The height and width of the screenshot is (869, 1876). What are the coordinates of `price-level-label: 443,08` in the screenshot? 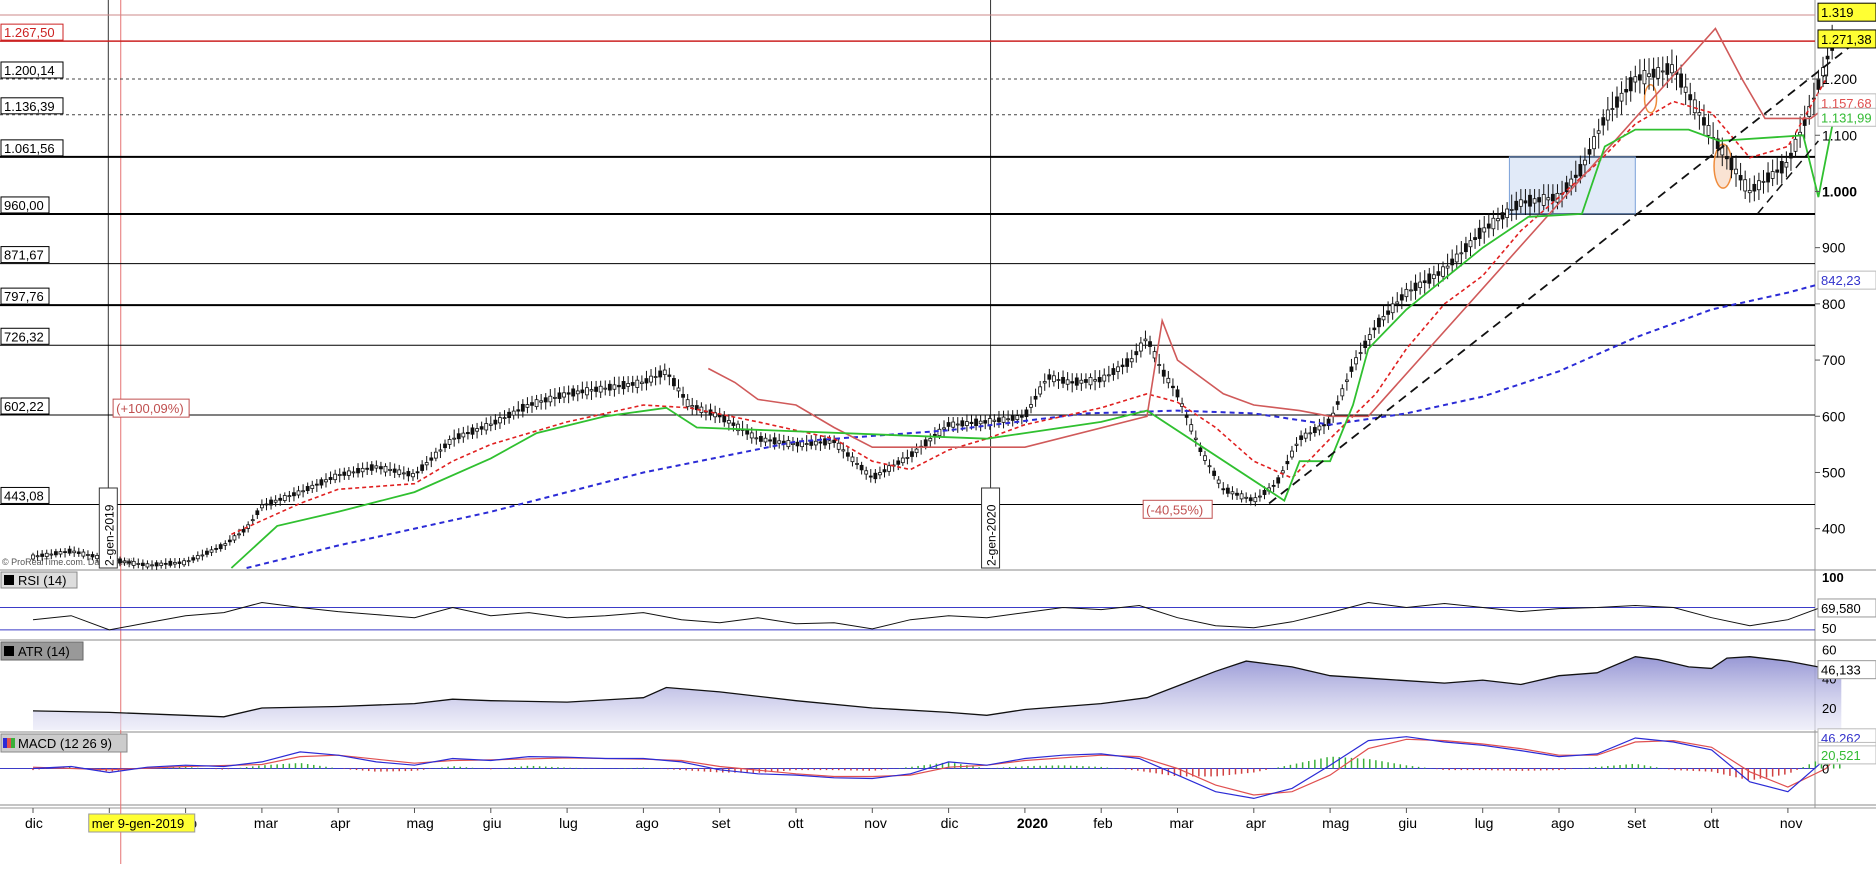 It's located at (24, 495).